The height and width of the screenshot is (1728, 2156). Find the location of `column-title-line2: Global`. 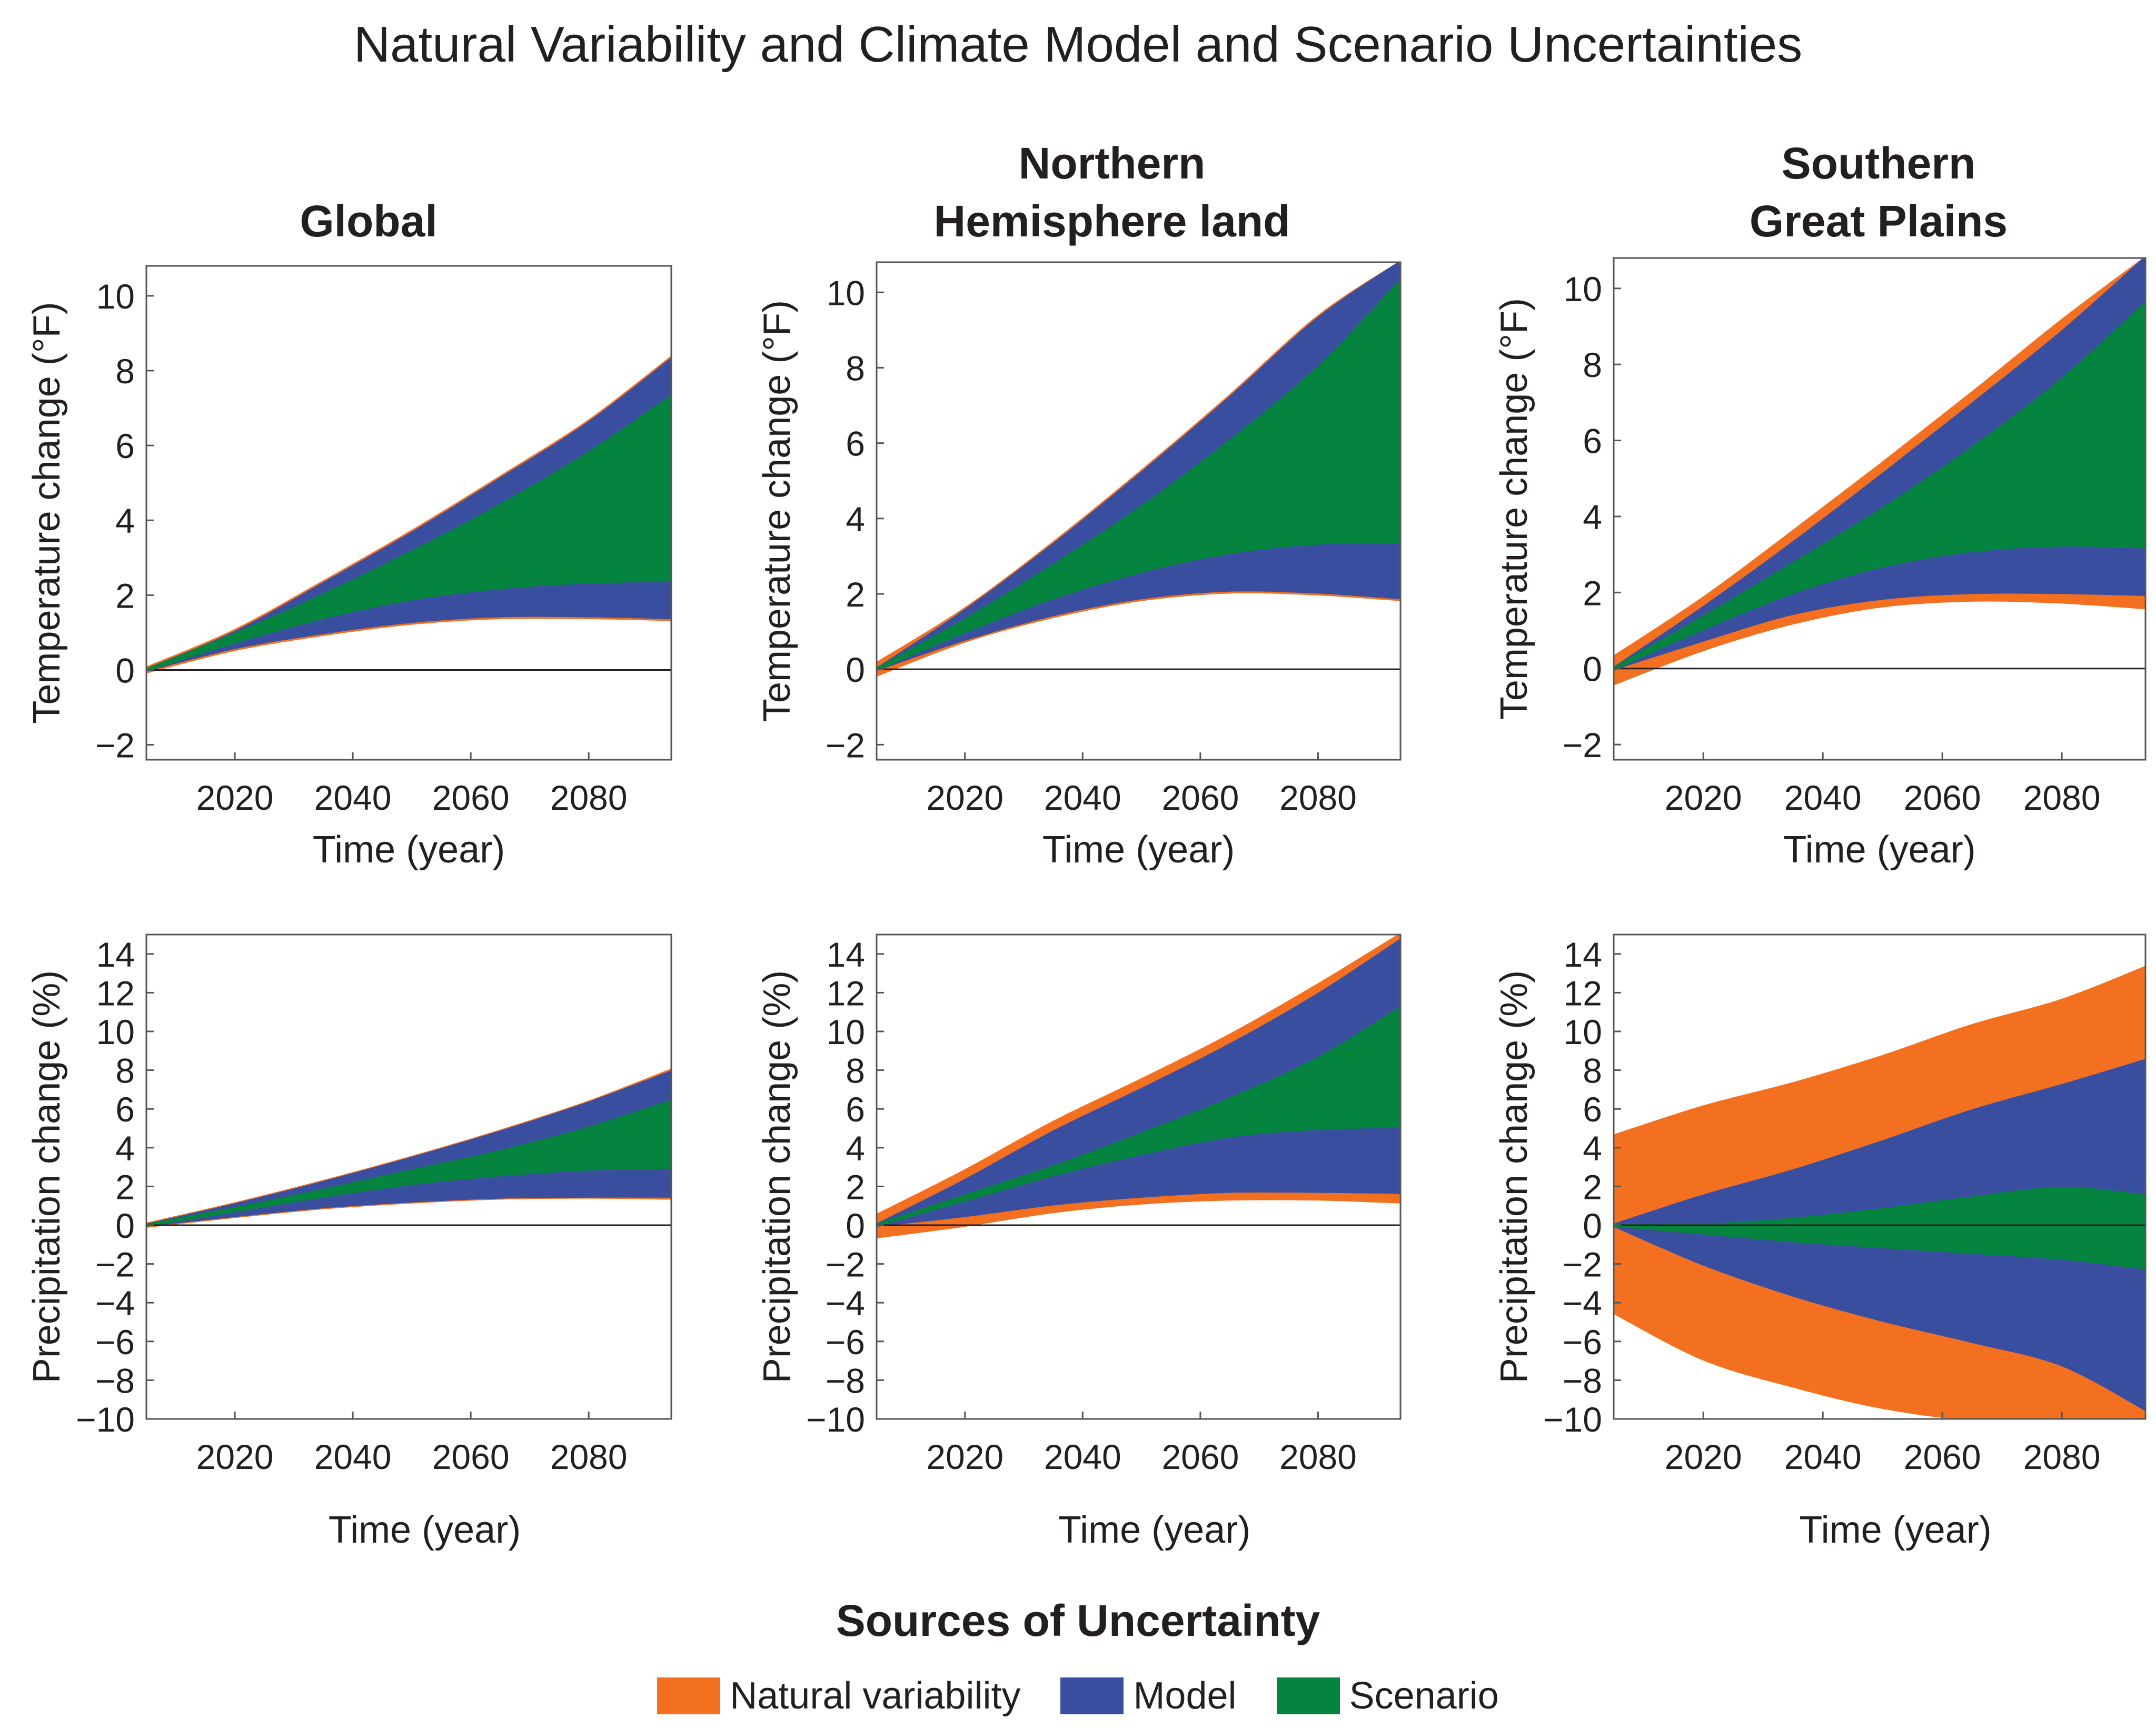

column-title-line2: Global is located at coordinates (369, 221).